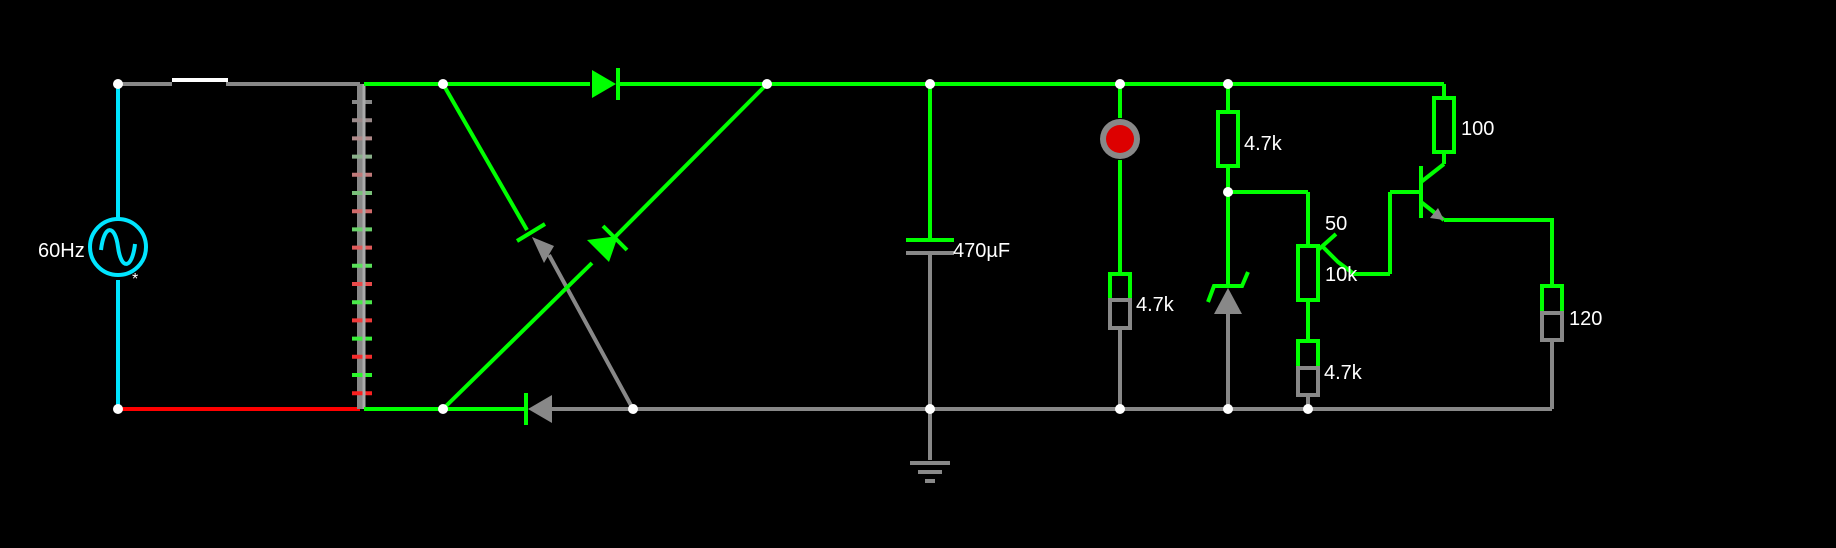  What do you see at coordinates (1477, 129) in the screenshot?
I see `collector-resistor-label: 100` at bounding box center [1477, 129].